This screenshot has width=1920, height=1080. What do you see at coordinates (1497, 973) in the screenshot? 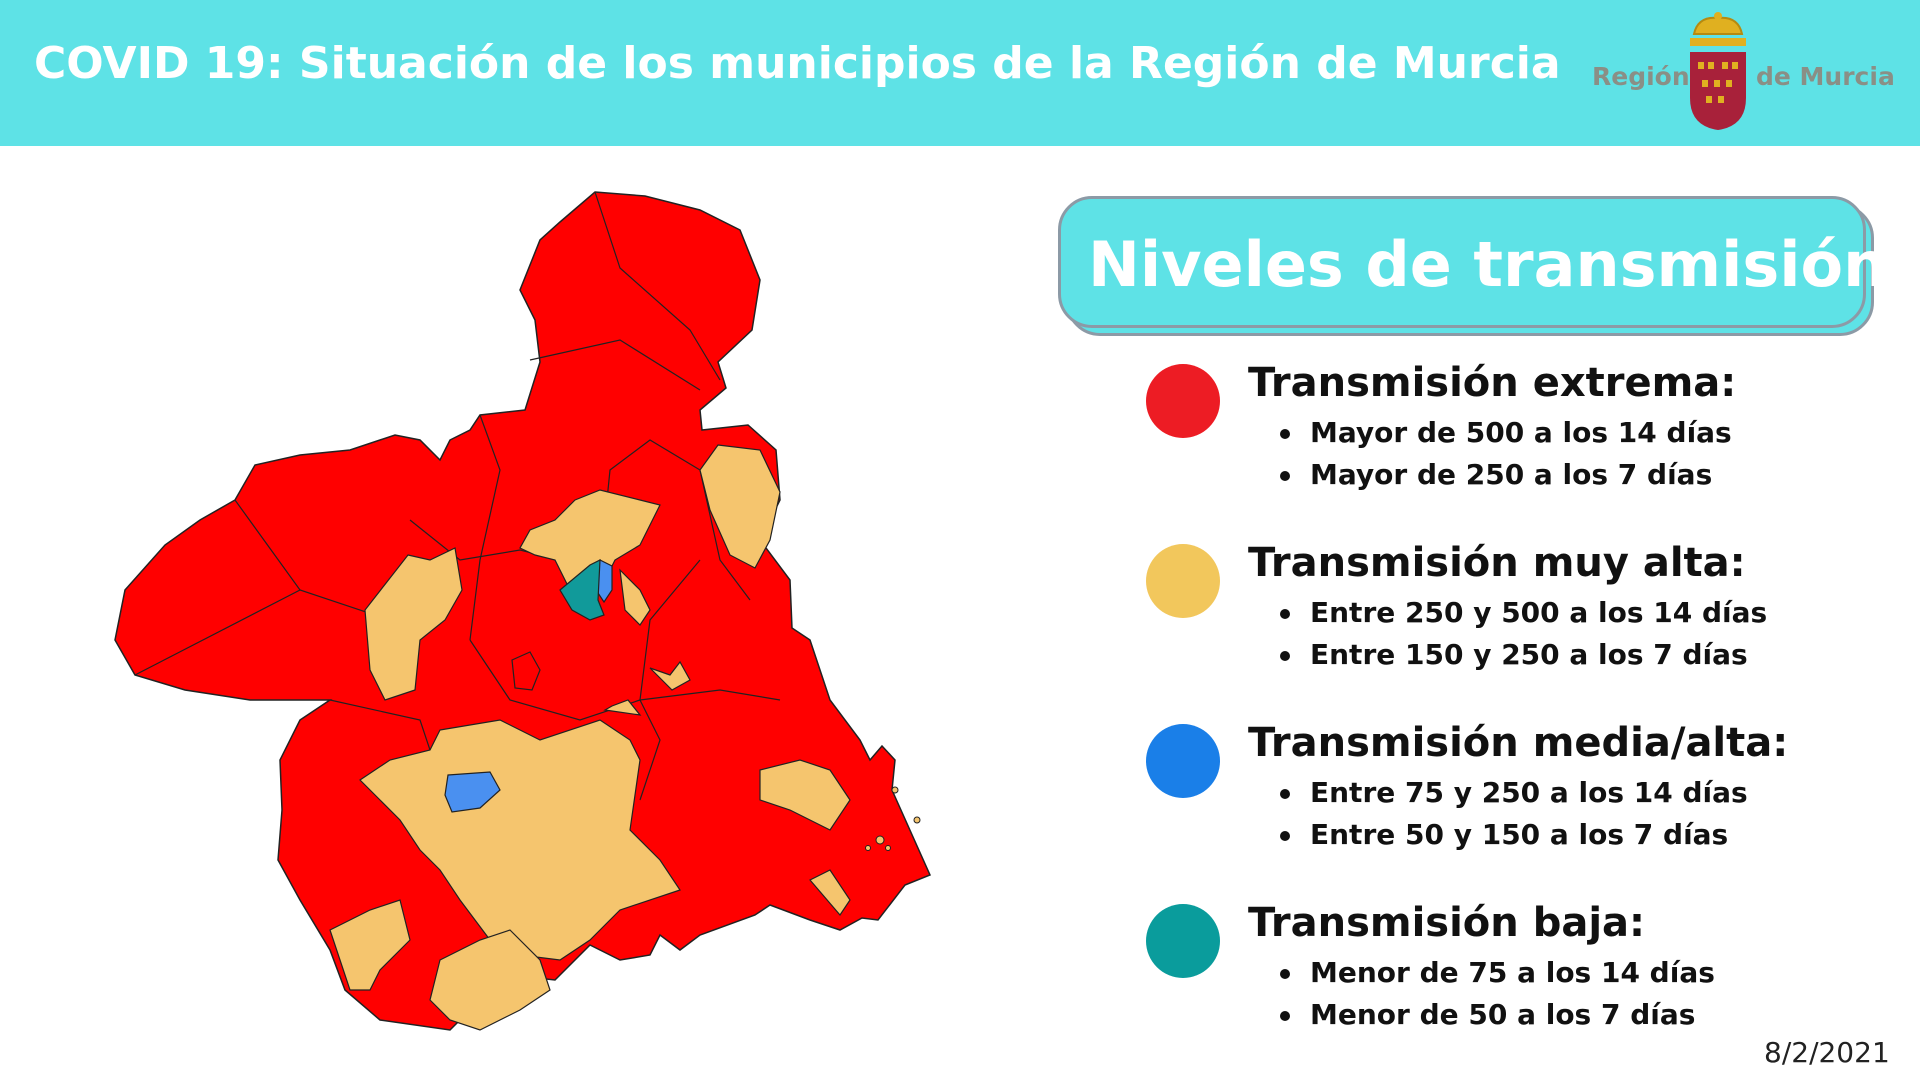
I see `legend-item: Menor de 75 a los 14 días` at bounding box center [1497, 973].